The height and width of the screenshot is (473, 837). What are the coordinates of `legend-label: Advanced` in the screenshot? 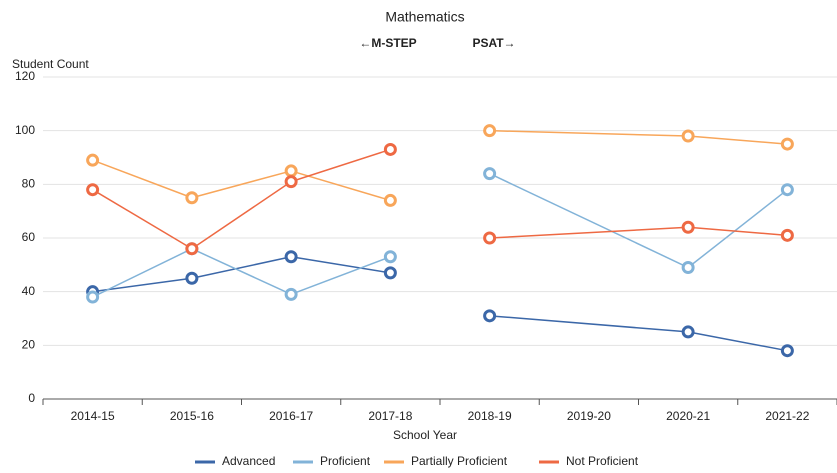 It's located at (248, 461).